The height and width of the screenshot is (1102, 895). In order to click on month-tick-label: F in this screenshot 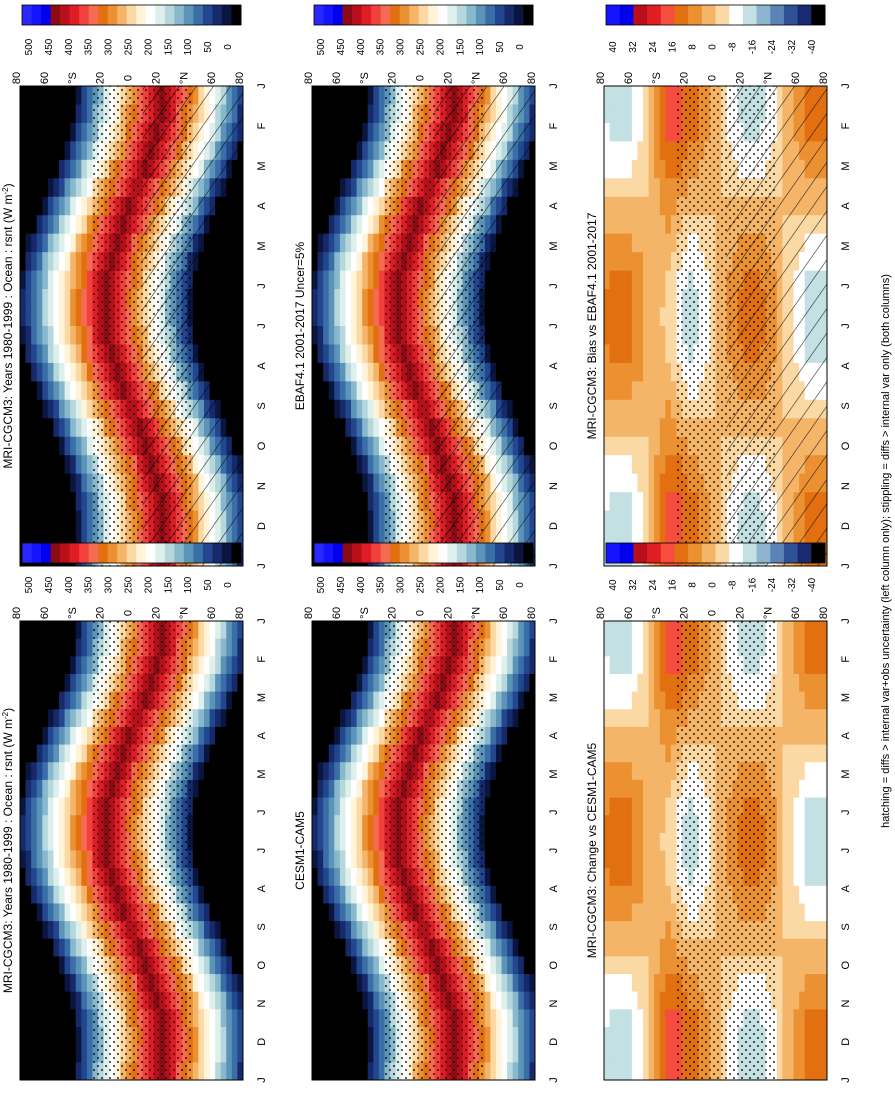, I will do `click(262, 125)`.